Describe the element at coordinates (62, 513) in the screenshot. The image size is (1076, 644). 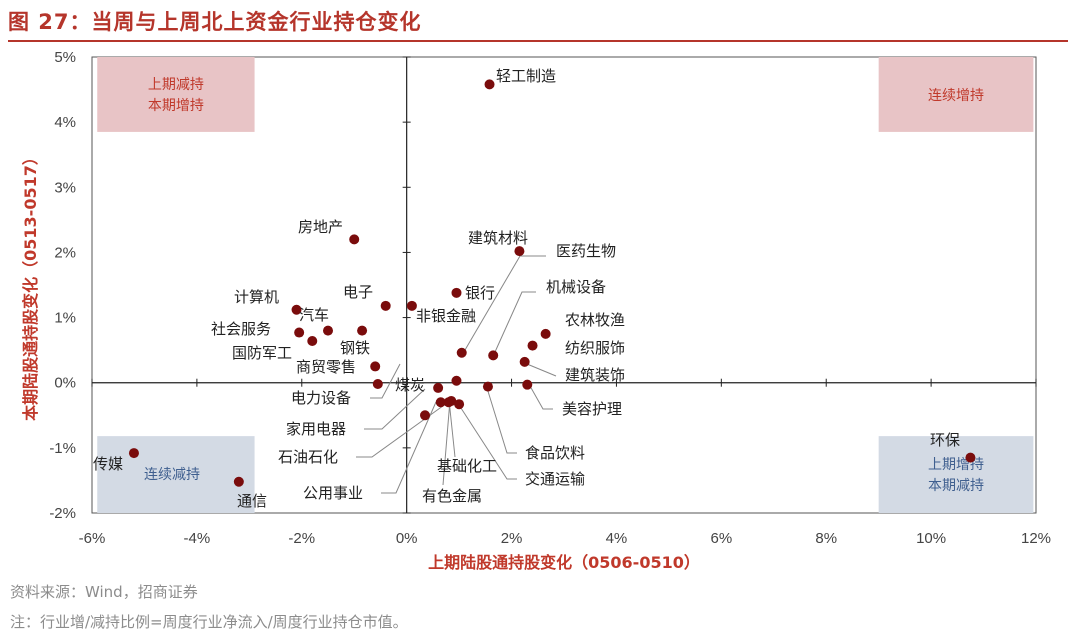
I see `y-tick-label: -2%` at that location.